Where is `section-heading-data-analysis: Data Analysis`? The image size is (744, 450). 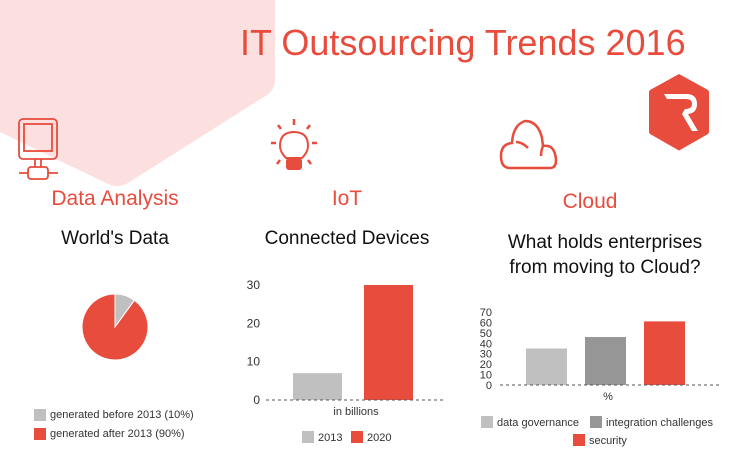
section-heading-data-analysis: Data Analysis is located at coordinates (115, 198).